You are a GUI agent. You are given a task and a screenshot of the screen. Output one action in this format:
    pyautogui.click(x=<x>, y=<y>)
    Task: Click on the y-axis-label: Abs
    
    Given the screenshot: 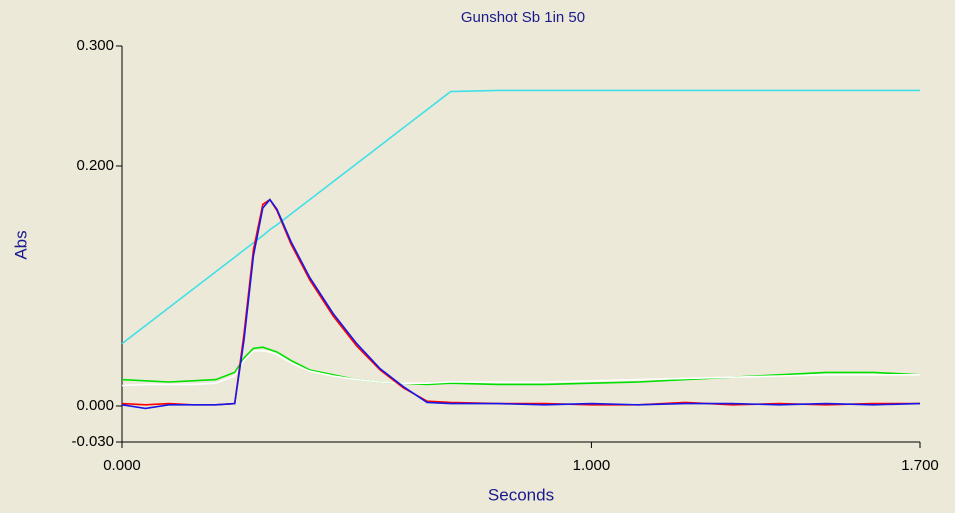 What is the action you would take?
    pyautogui.click(x=20, y=244)
    